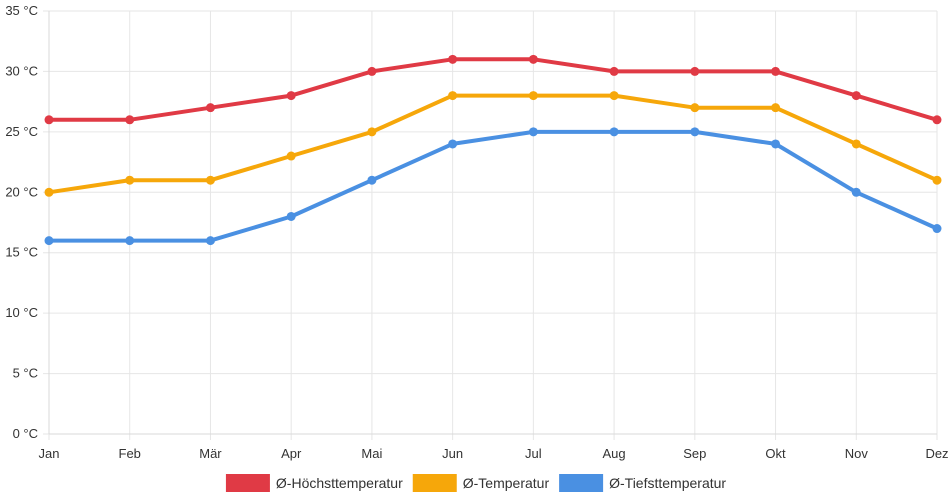  Describe the element at coordinates (452, 453) in the screenshot. I see `x-tick-label: Jun` at that location.